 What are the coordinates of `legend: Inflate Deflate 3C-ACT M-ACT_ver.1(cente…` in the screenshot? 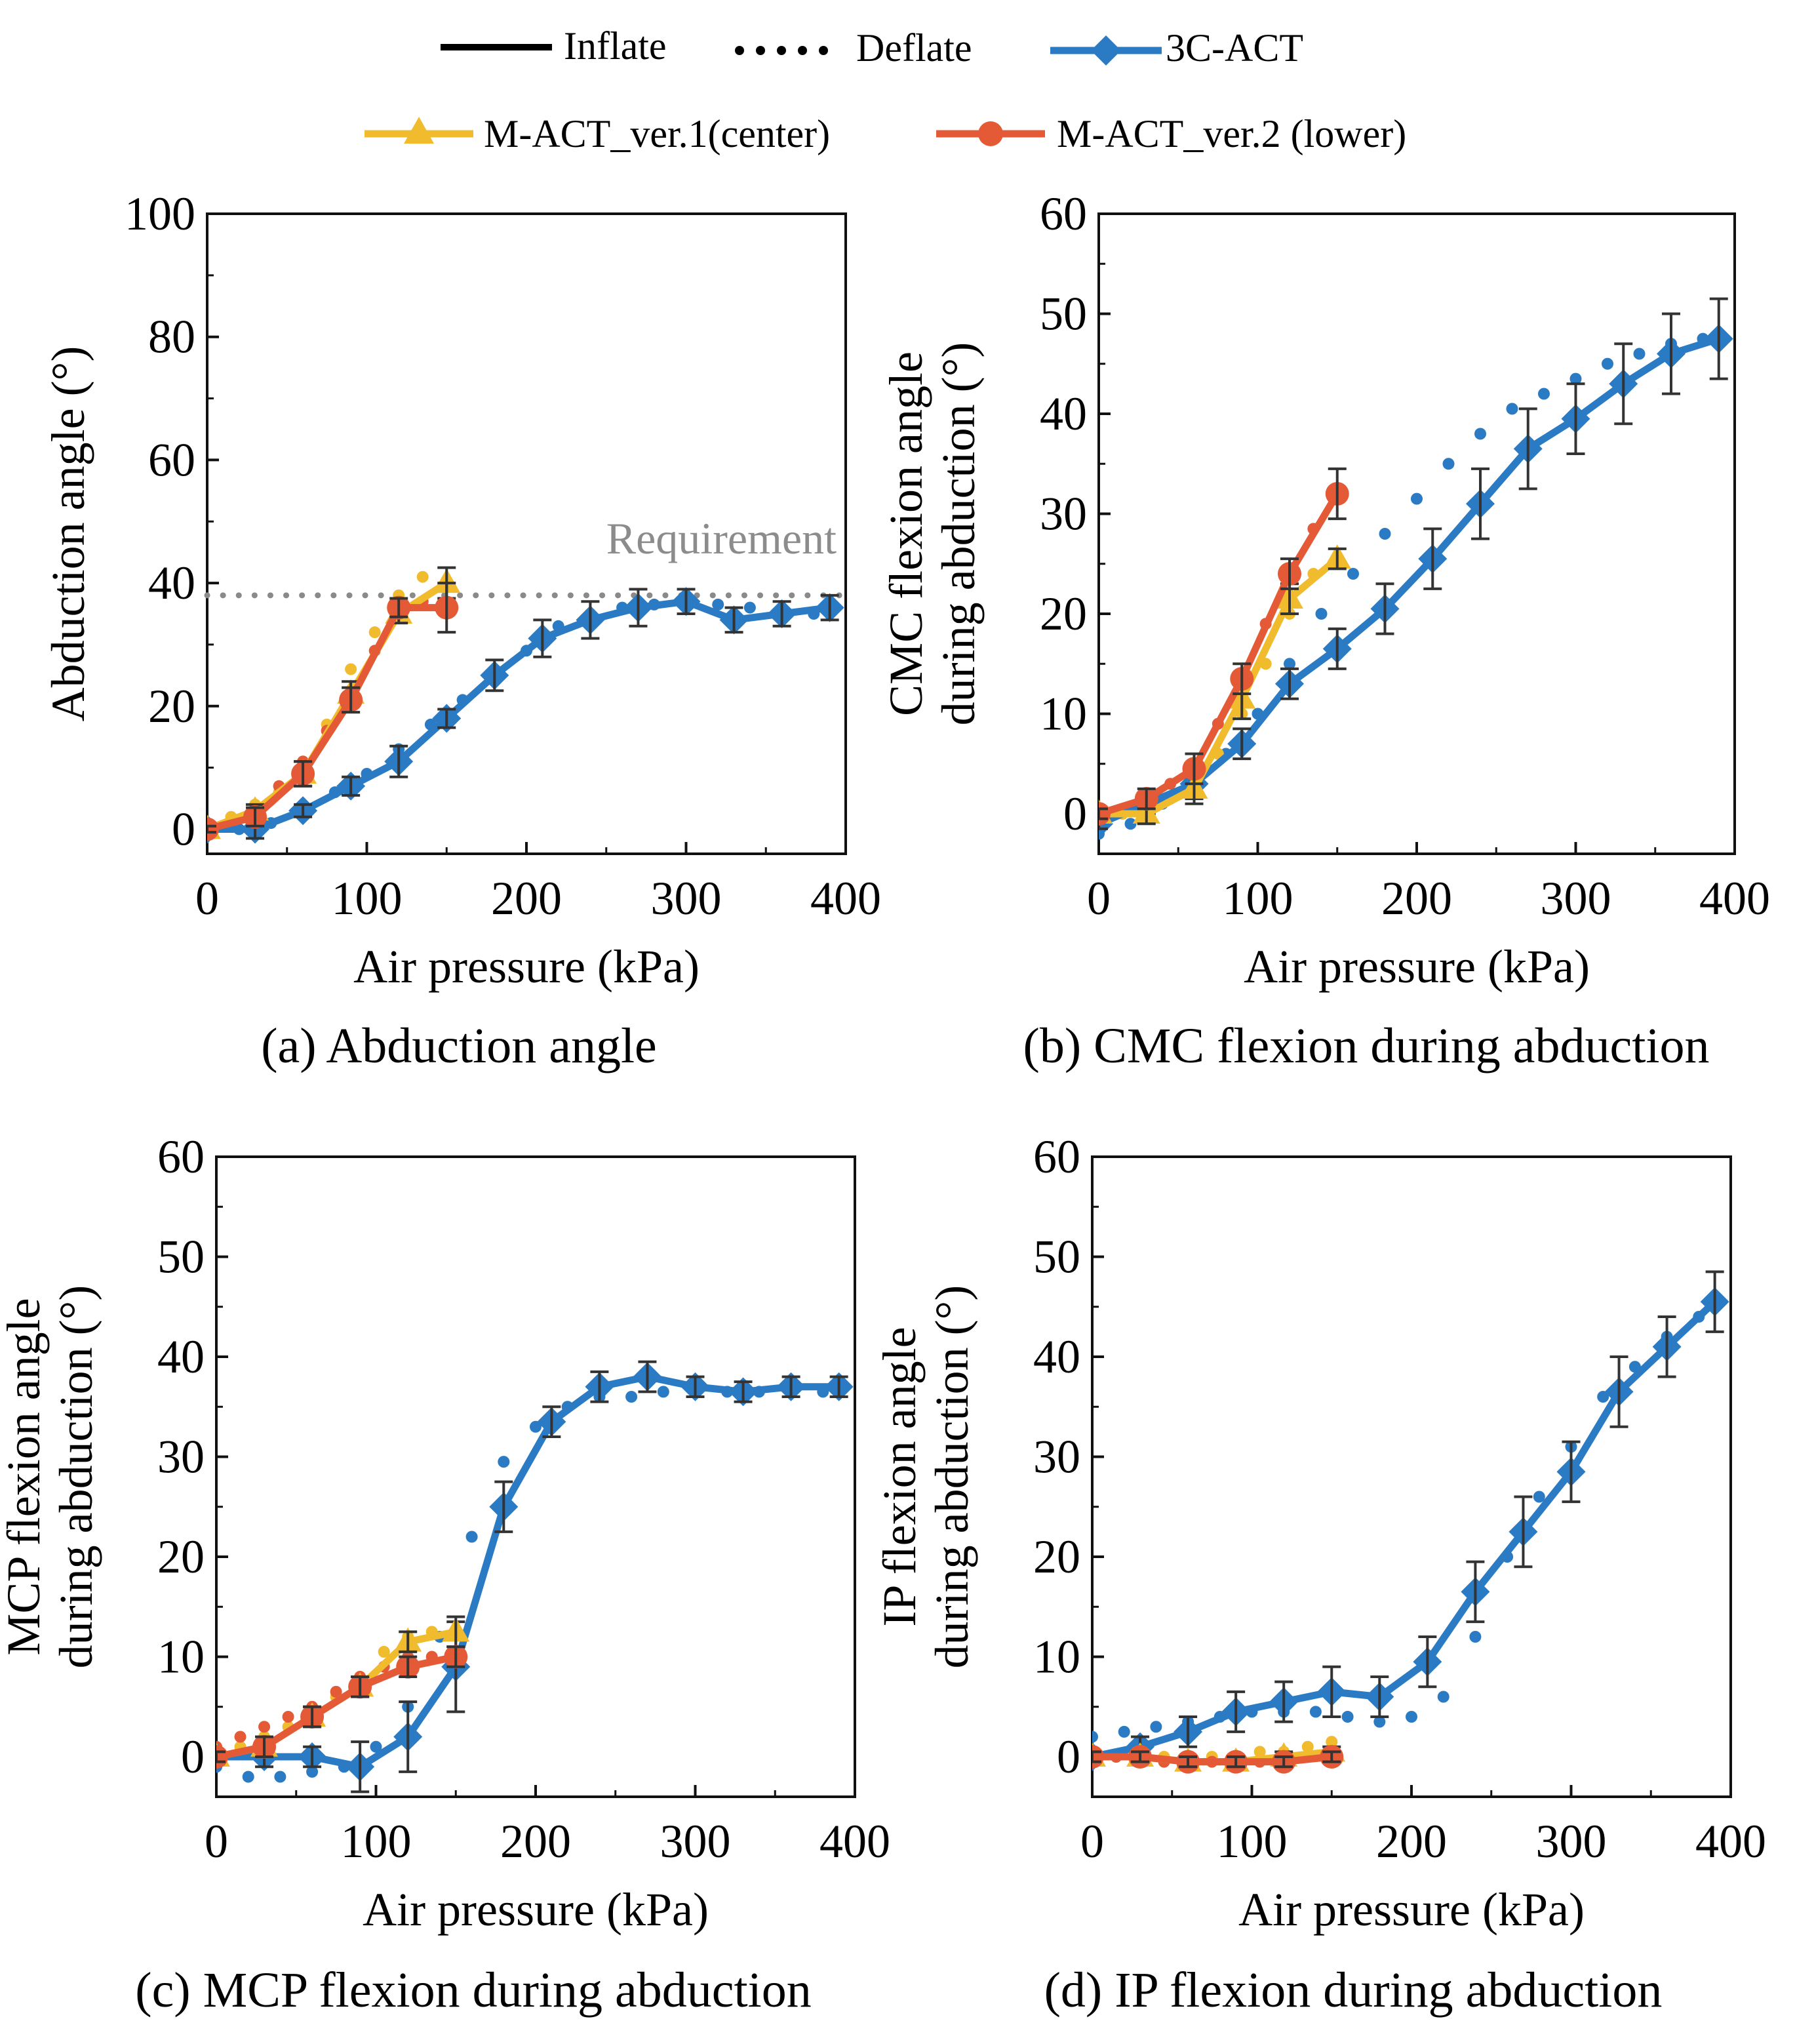 It's located at (886, 89).